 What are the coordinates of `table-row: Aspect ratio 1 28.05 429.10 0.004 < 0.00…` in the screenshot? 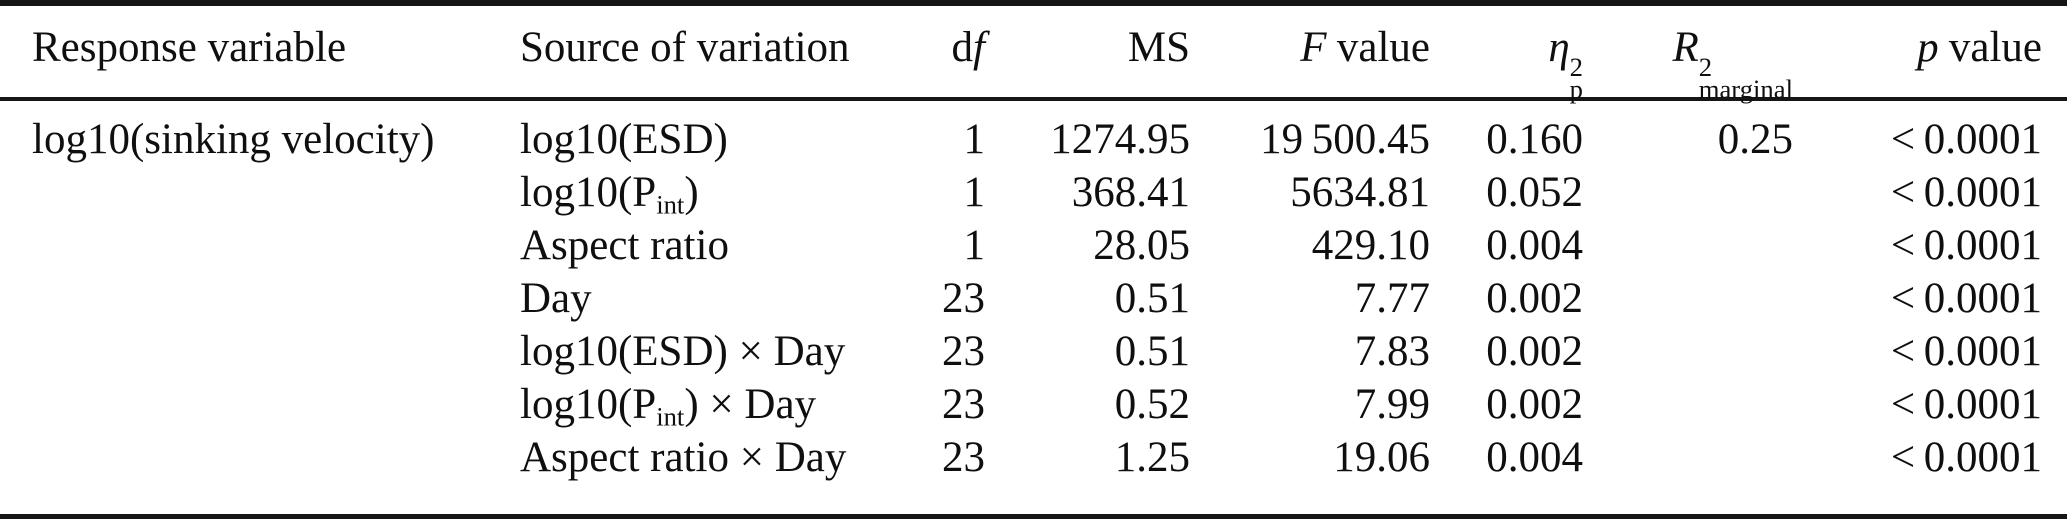 It's located at (1037, 245).